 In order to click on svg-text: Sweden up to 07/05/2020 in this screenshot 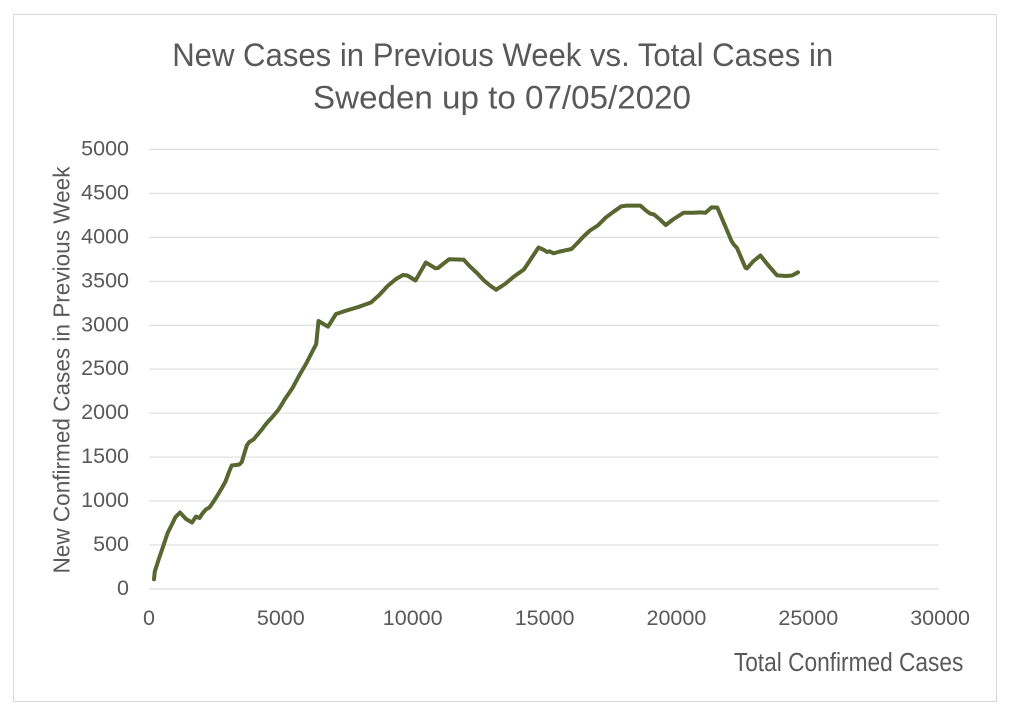, I will do `click(502, 98)`.